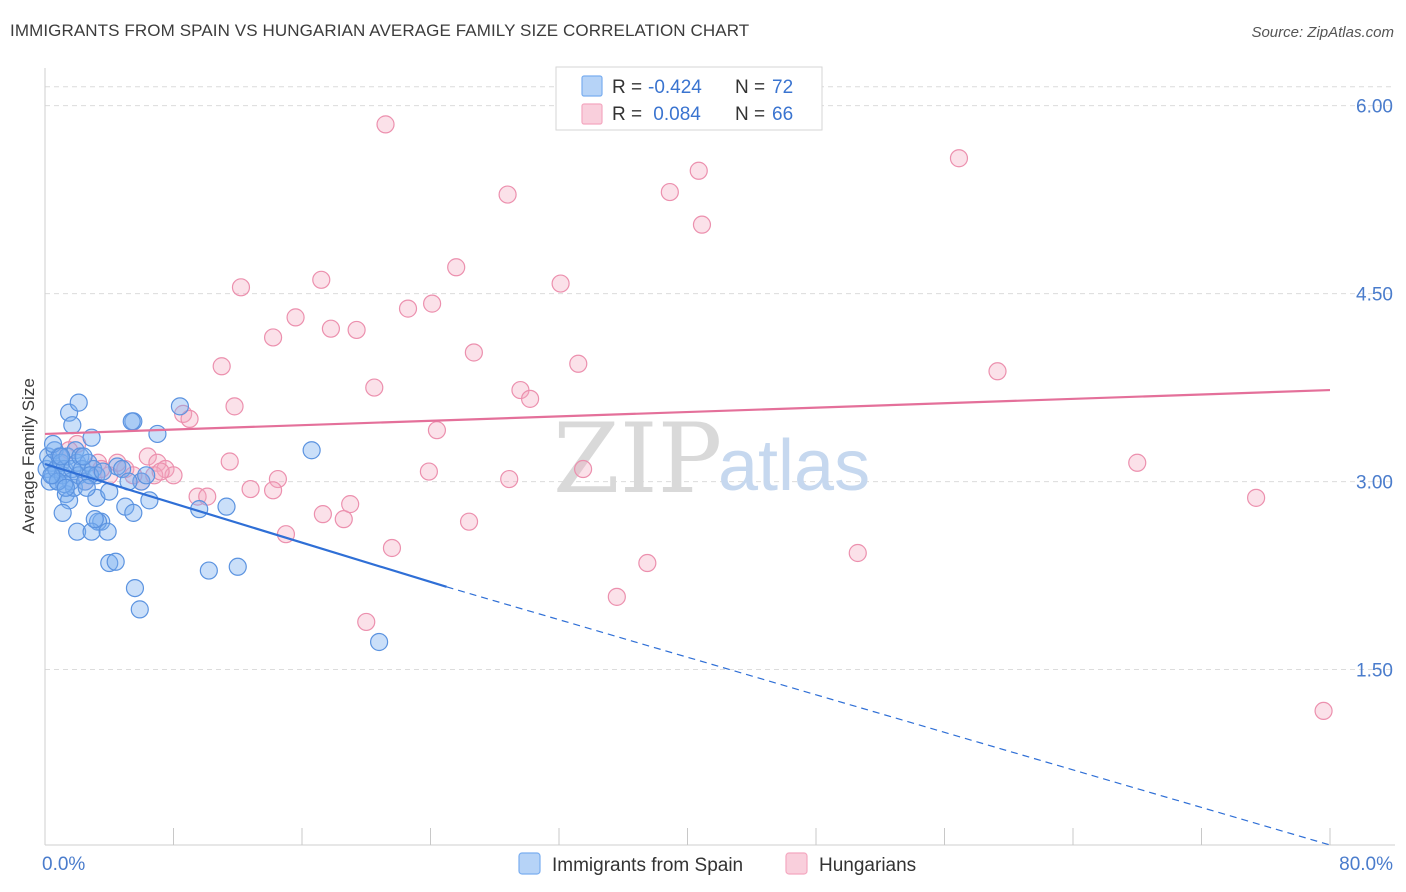 The height and width of the screenshot is (892, 1406). I want to click on source-label: Source: ZipAtlas.com, so click(1322, 32).